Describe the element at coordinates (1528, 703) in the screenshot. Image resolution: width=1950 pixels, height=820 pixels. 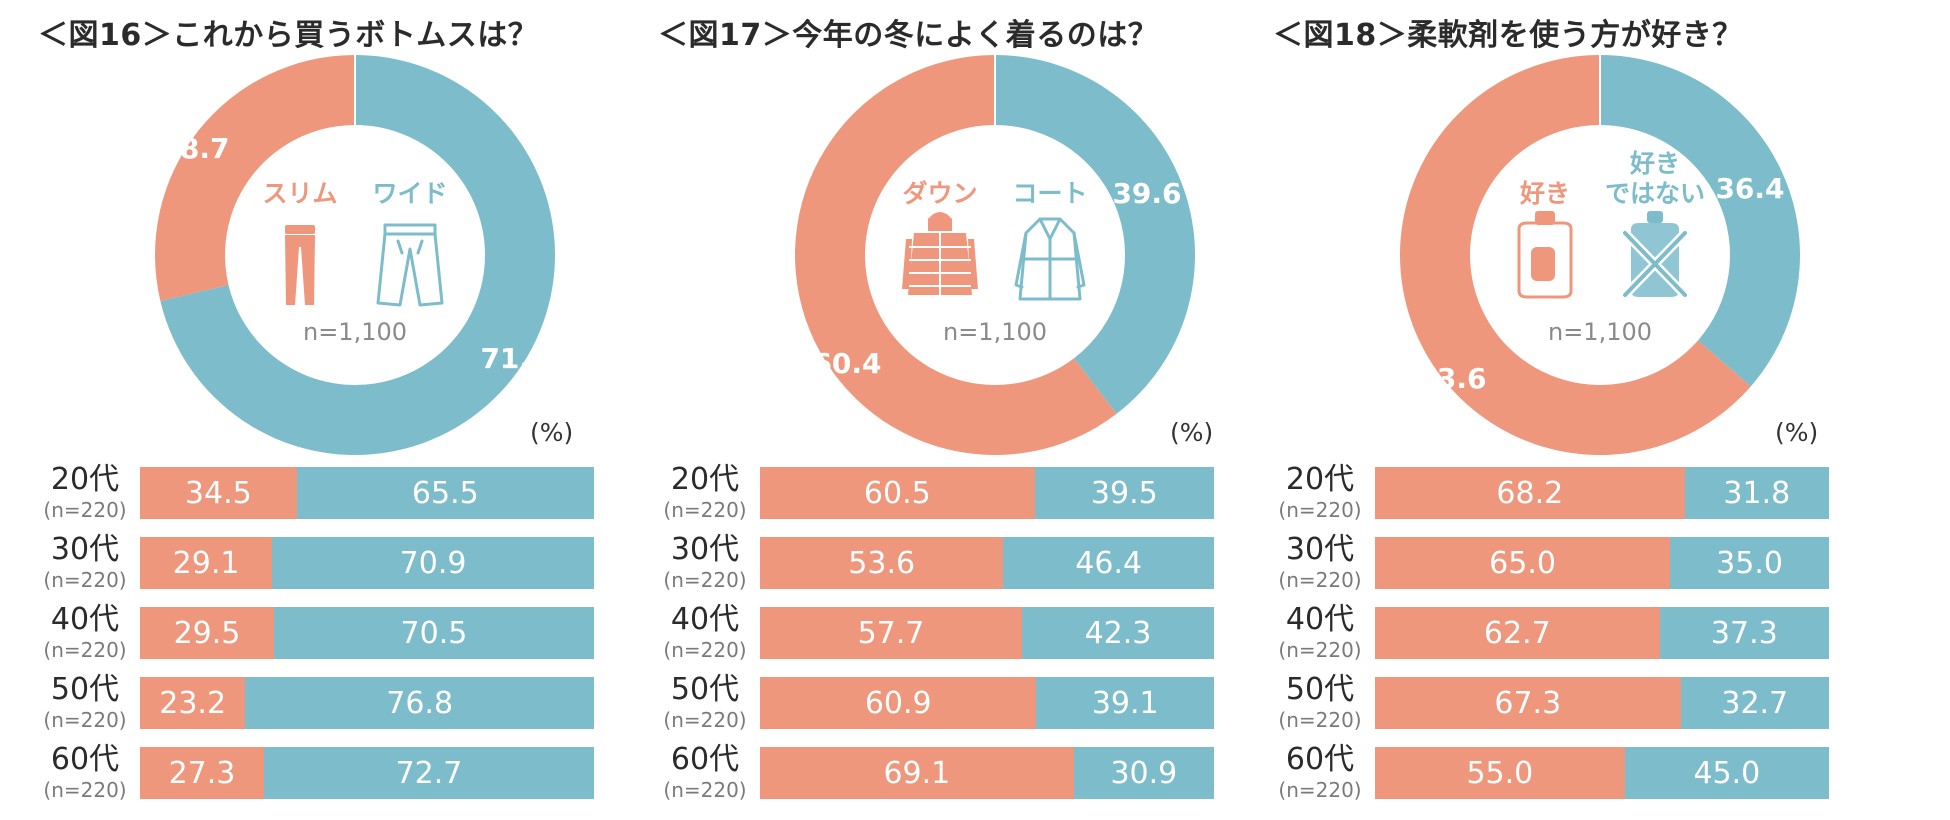
I see `bar-segment-a: 67.3` at that location.